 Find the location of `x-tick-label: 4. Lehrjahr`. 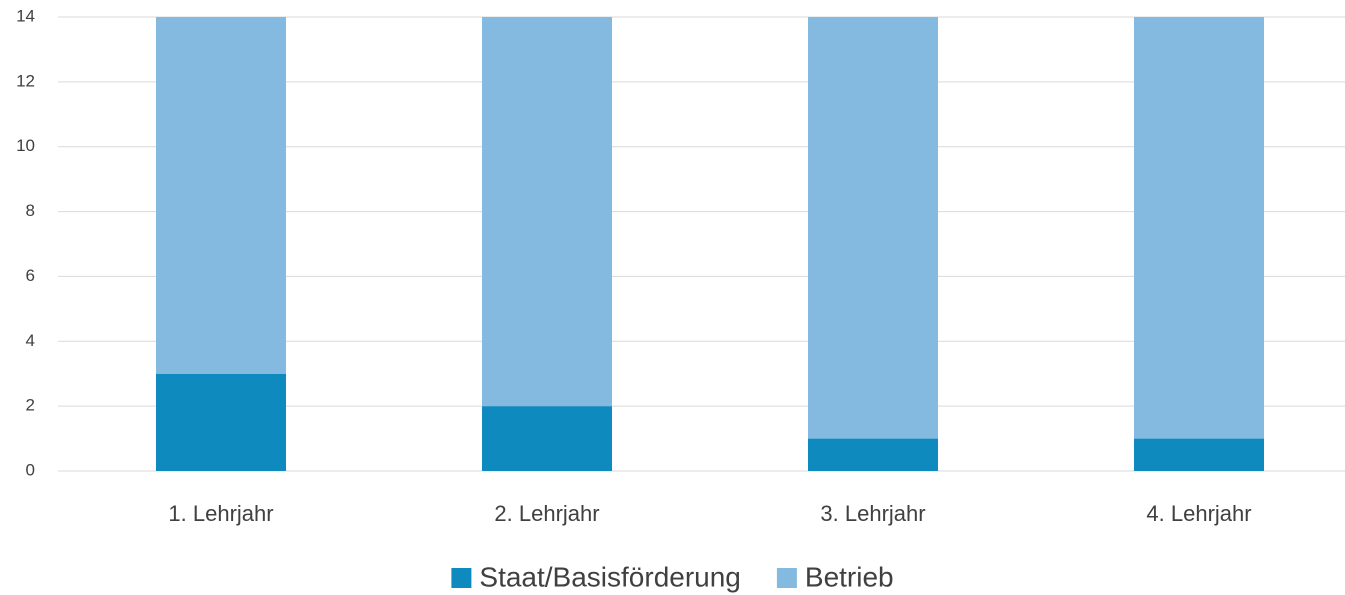

x-tick-label: 4. Lehrjahr is located at coordinates (1198, 513).